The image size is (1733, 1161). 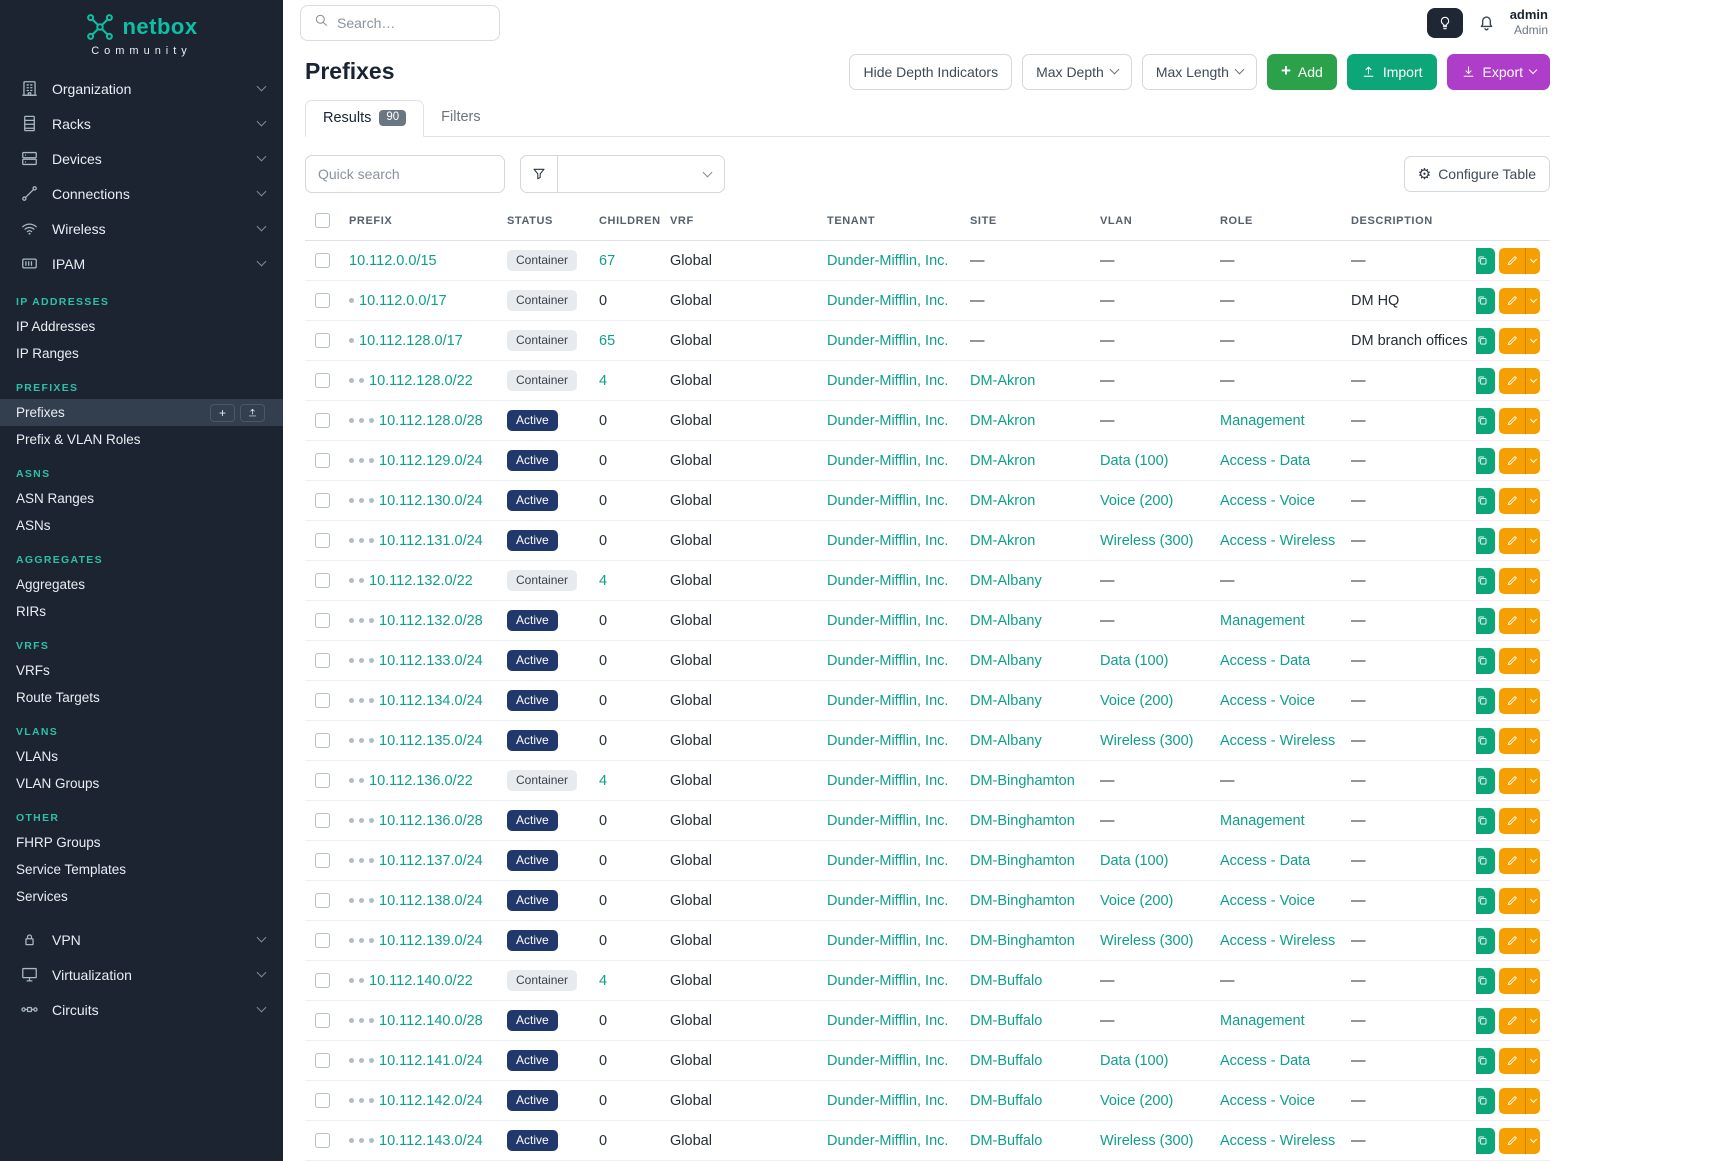 What do you see at coordinates (431, 1140) in the screenshot?
I see `prefix-link: 10.112.143.0/24` at bounding box center [431, 1140].